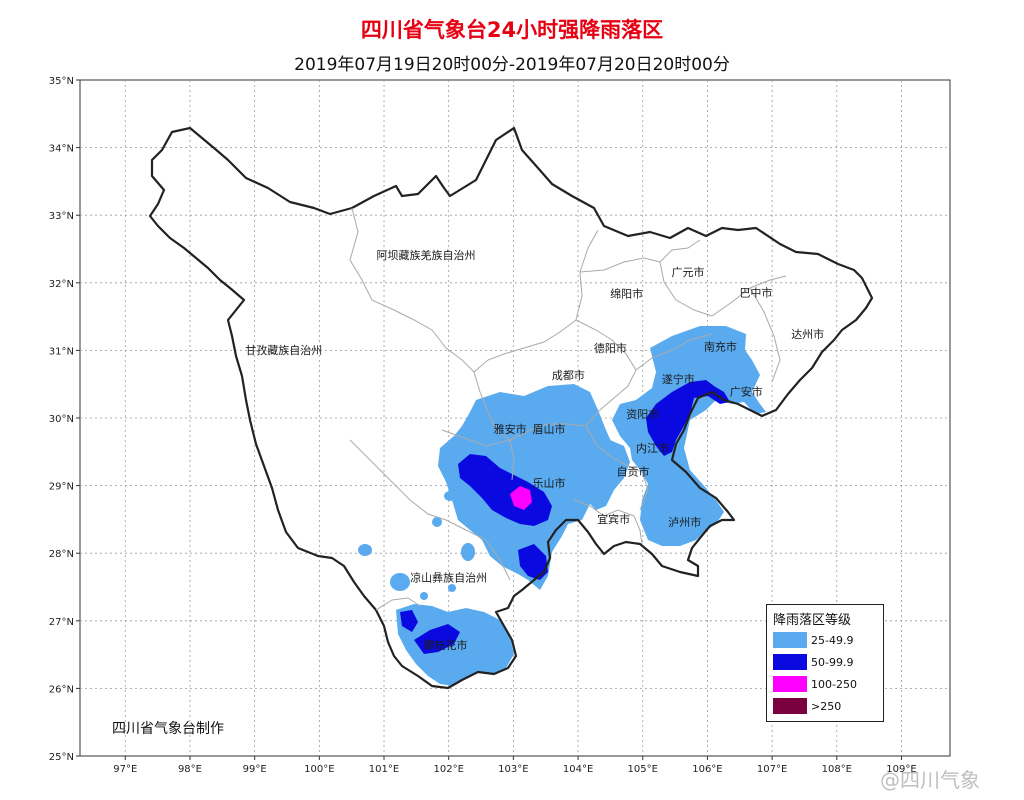 This screenshot has width=1024, height=800. Describe the element at coordinates (255, 769) in the screenshot. I see `longitude-label: 99°E` at that location.